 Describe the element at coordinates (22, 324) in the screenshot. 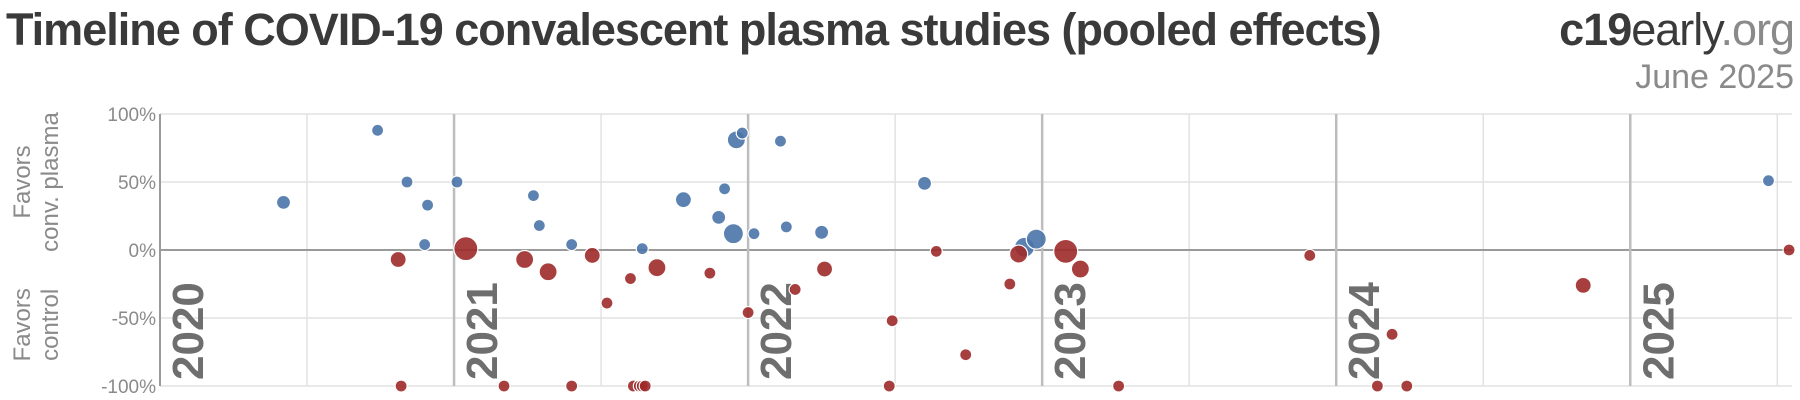

I see `favors-control-label-line: Favors` at that location.